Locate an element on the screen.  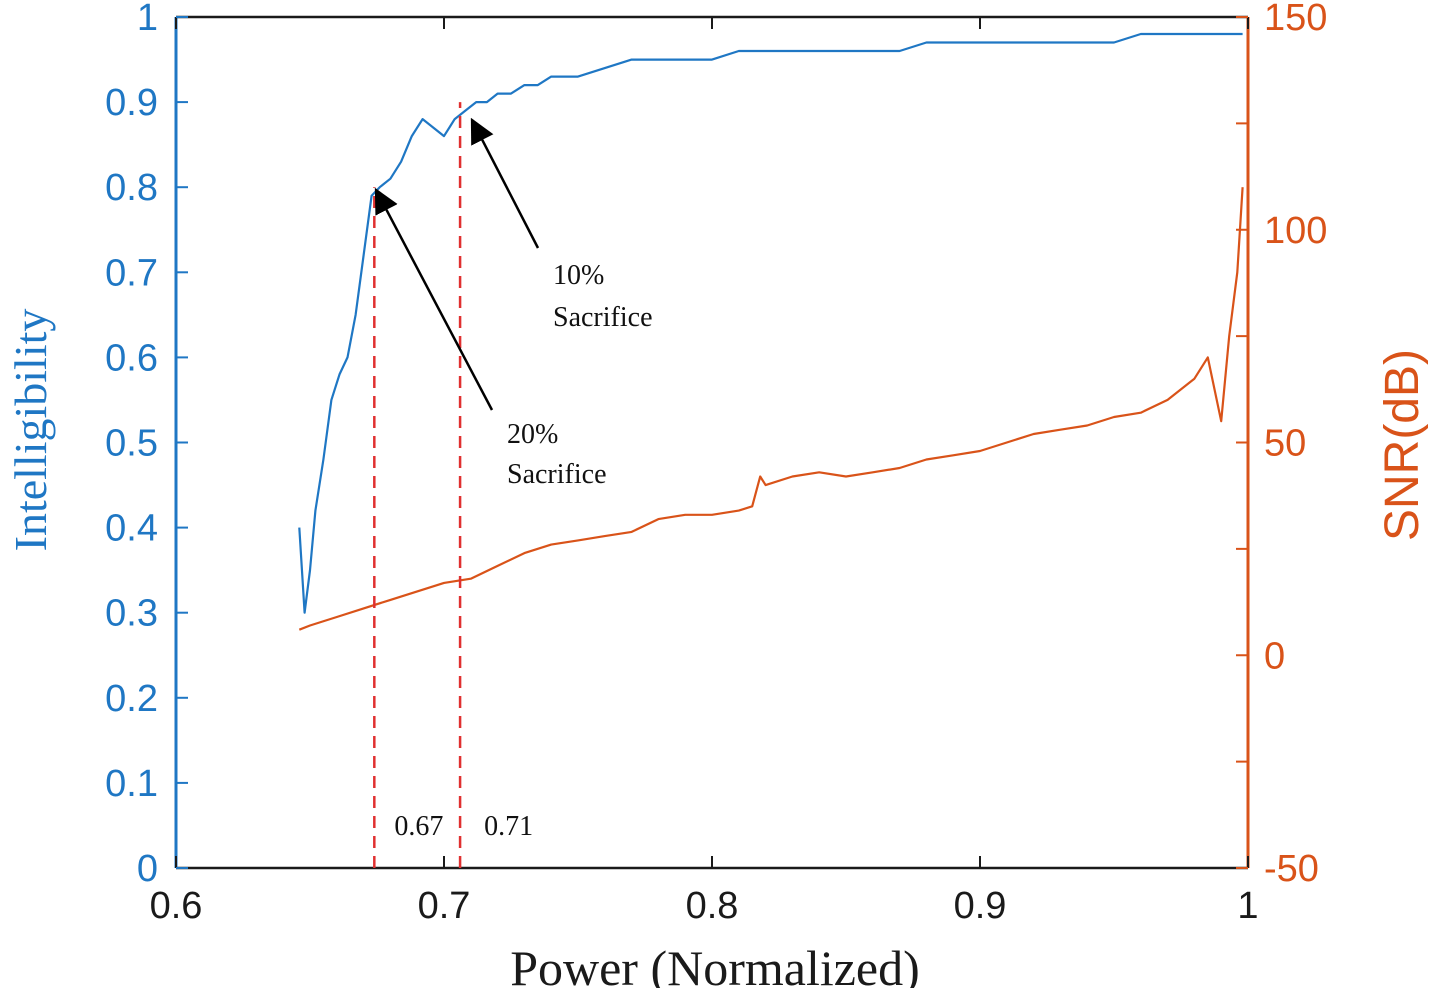
annotation-10pct-line1: 10% is located at coordinates (578, 275).